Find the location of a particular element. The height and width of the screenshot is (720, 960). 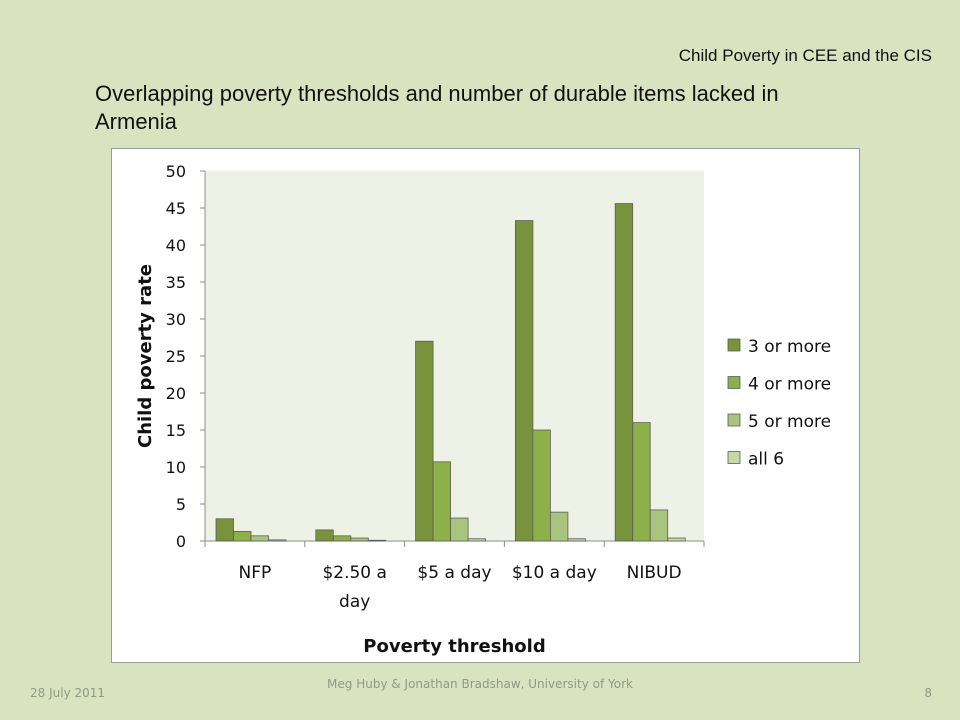

y-tick-label: 40 is located at coordinates (176, 245).